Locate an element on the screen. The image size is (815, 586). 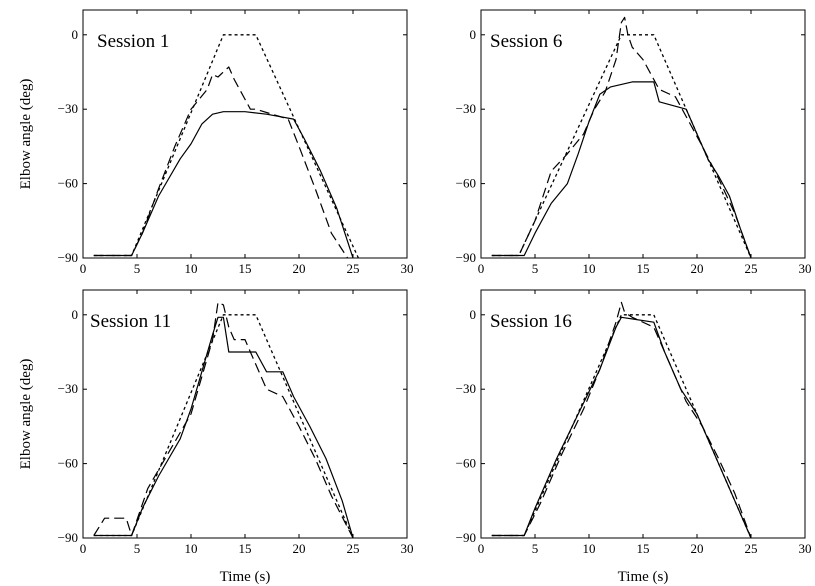
panel-title: Session 11 is located at coordinates (130, 321).